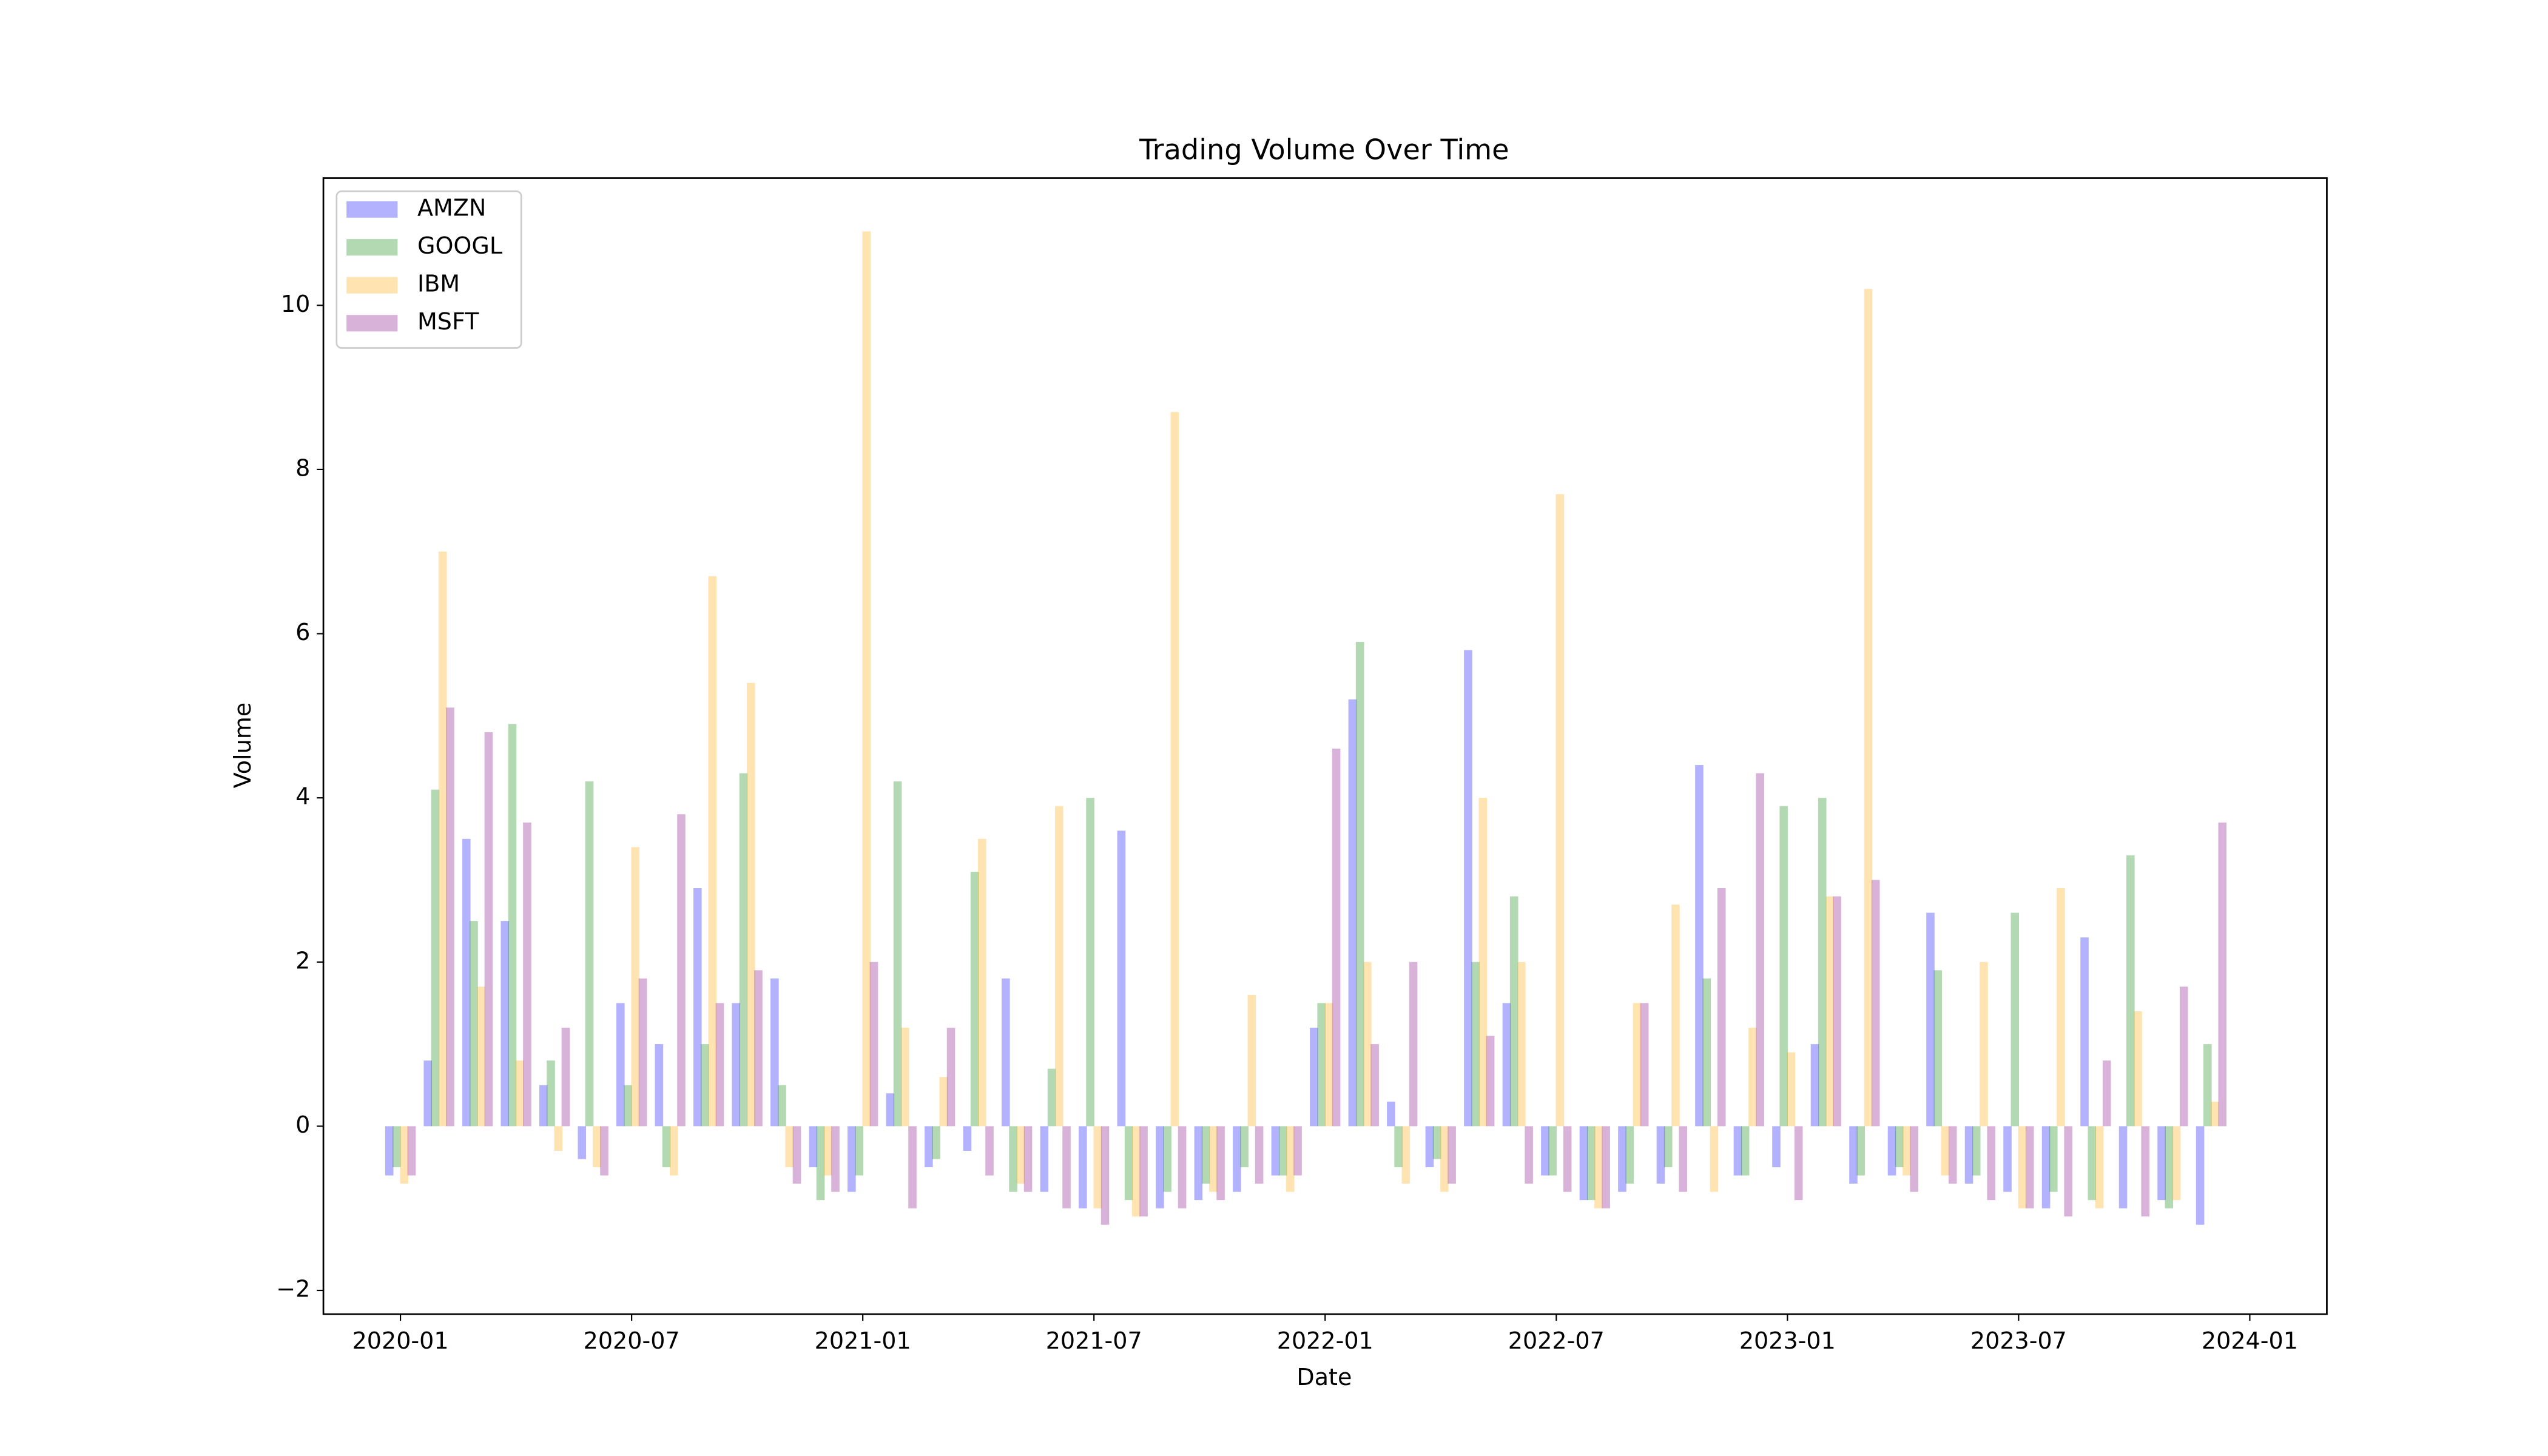  Describe the element at coordinates (2018, 1340) in the screenshot. I see `x-tick-label: 2023-07` at that location.